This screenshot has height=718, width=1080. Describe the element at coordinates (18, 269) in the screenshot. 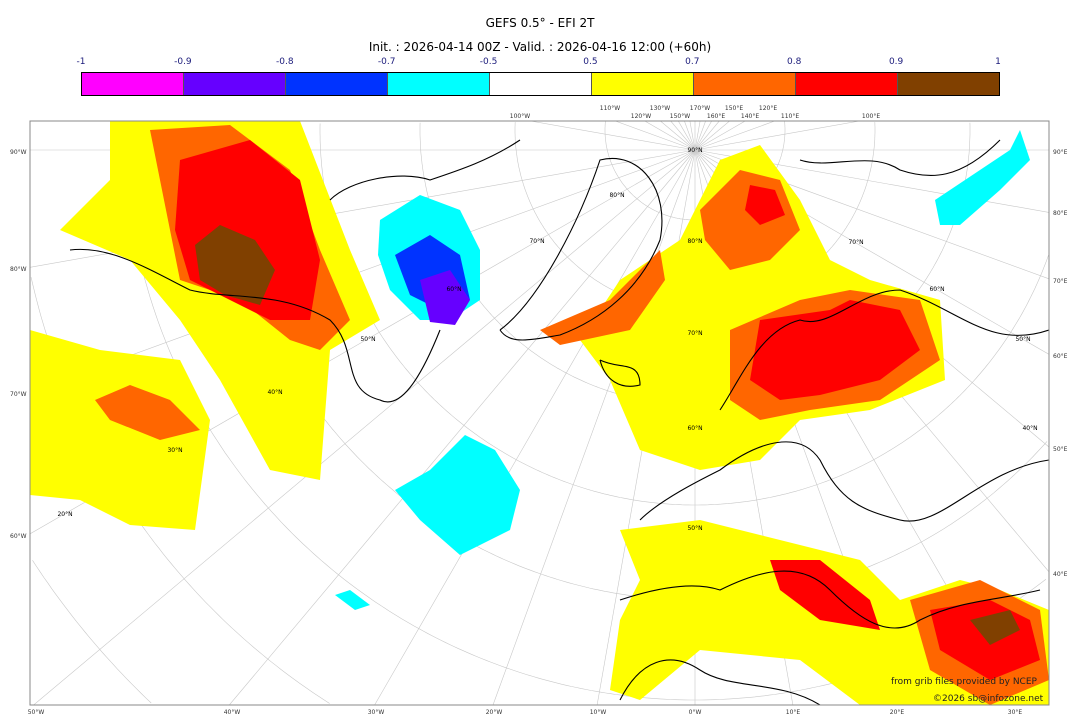

I see `axis-label: 80°W` at that location.